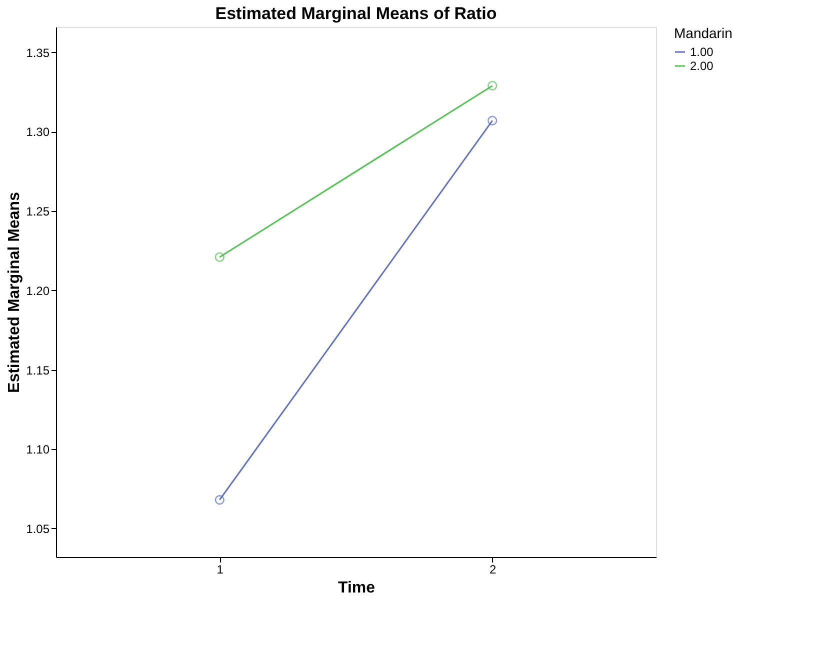 This screenshot has height=652, width=833. I want to click on y-tick-label: 1.05, so click(38, 529).